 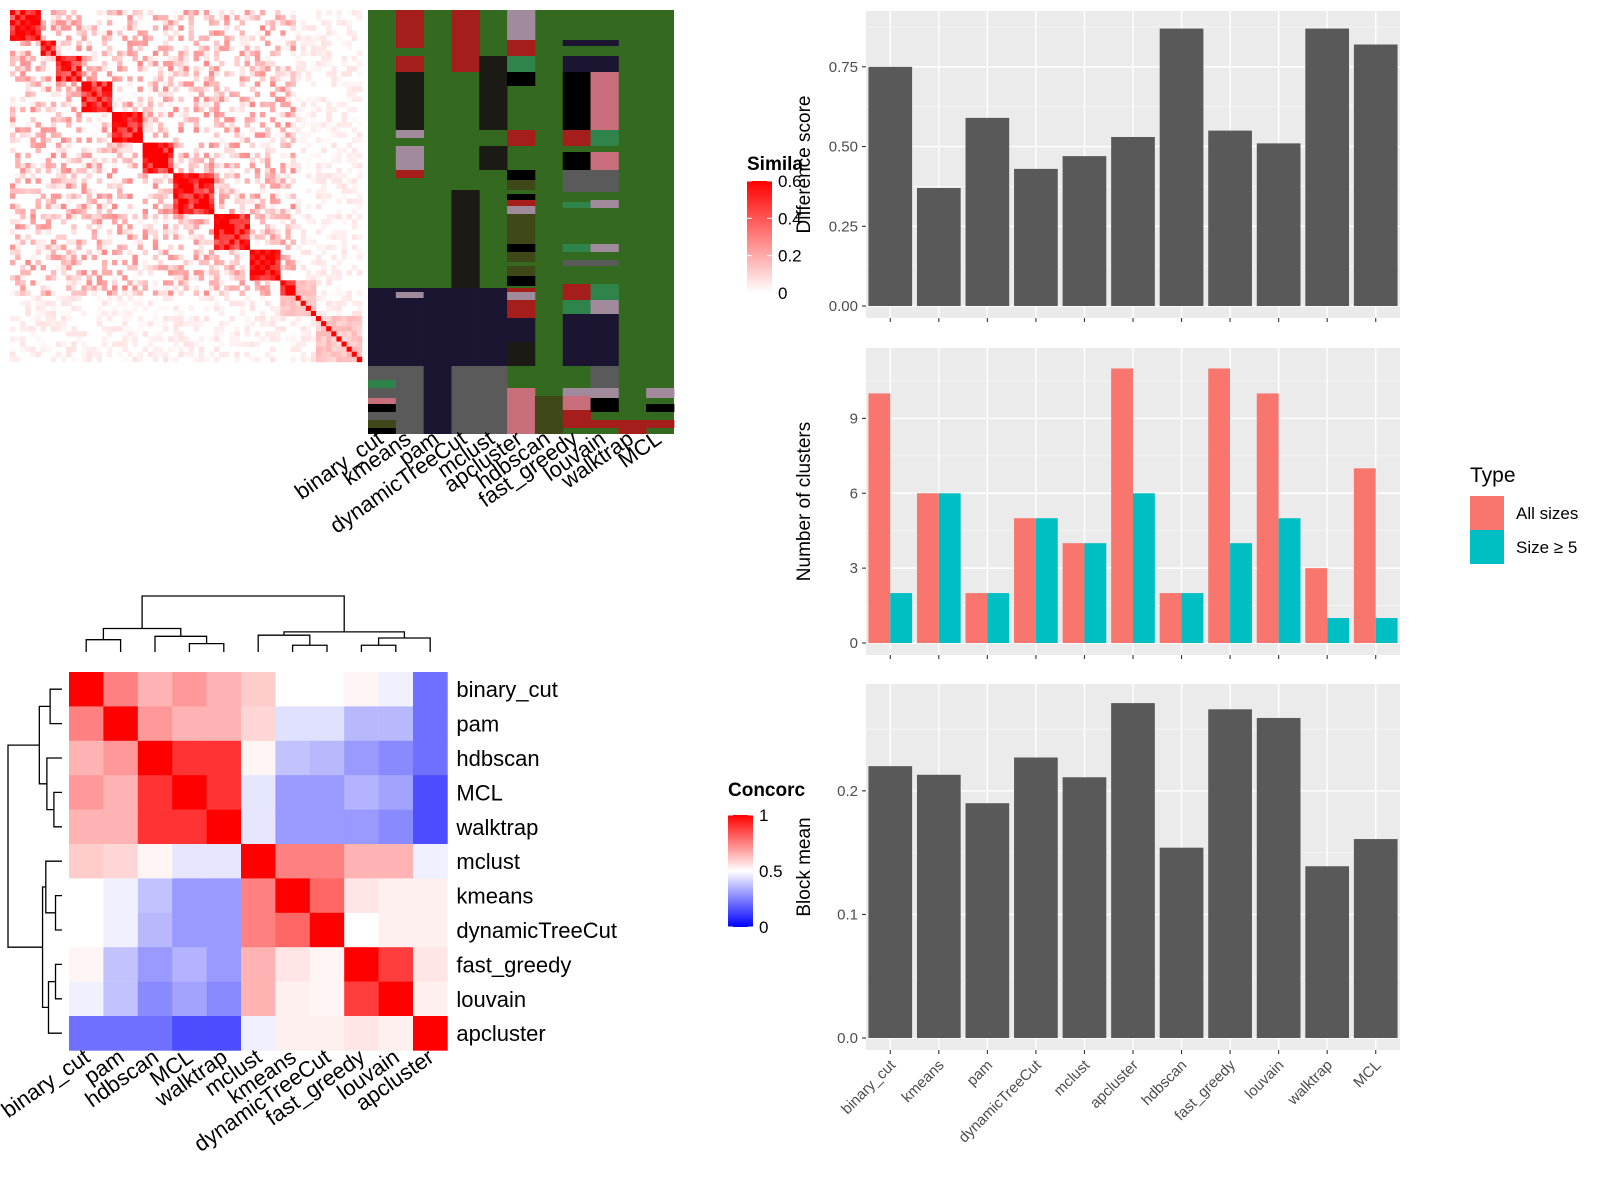 What do you see at coordinates (507, 689) in the screenshot?
I see `concordance-row-label: binary_cut` at bounding box center [507, 689].